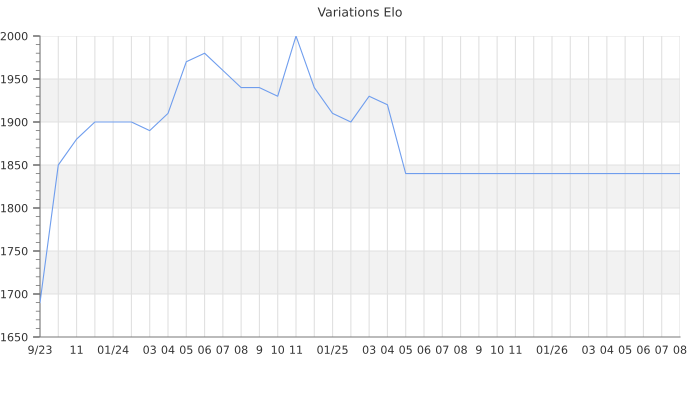  What do you see at coordinates (14, 294) in the screenshot?
I see `y-tick-label: 1700` at bounding box center [14, 294].